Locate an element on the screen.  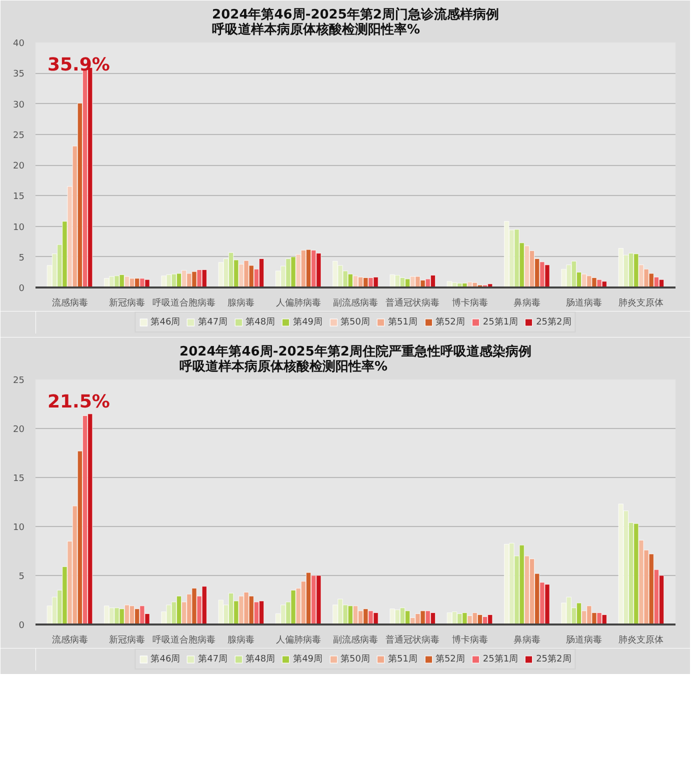
chart-title: 2024年第46周-2025年第2周住院严重急性呼吸道感染病例 is located at coordinates (356, 352).